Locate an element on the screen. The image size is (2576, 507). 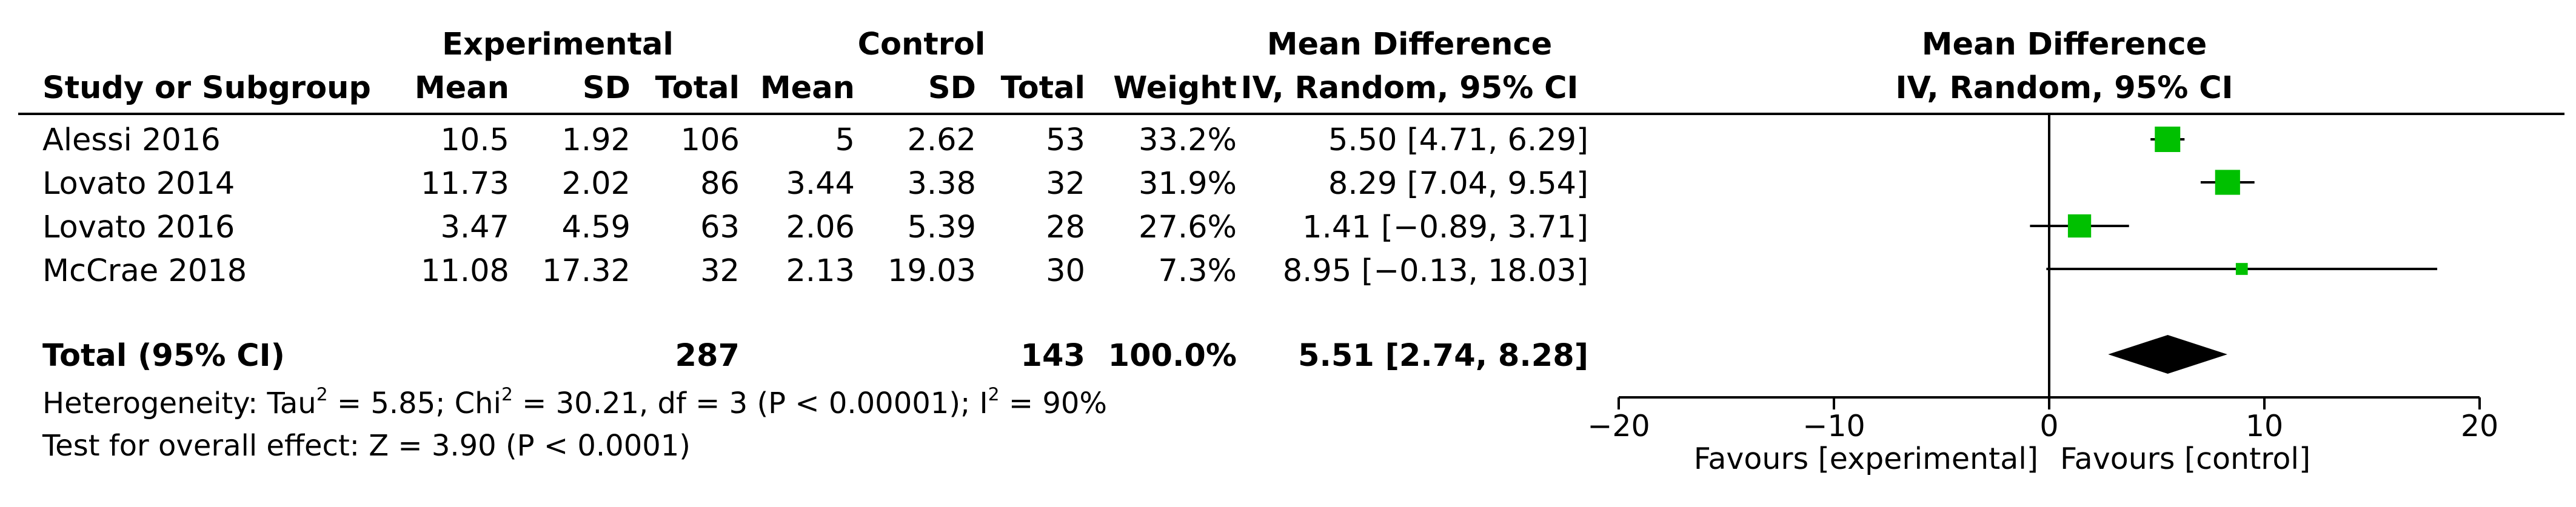
favours-left-label: Favours [experimental] is located at coordinates (1866, 459).